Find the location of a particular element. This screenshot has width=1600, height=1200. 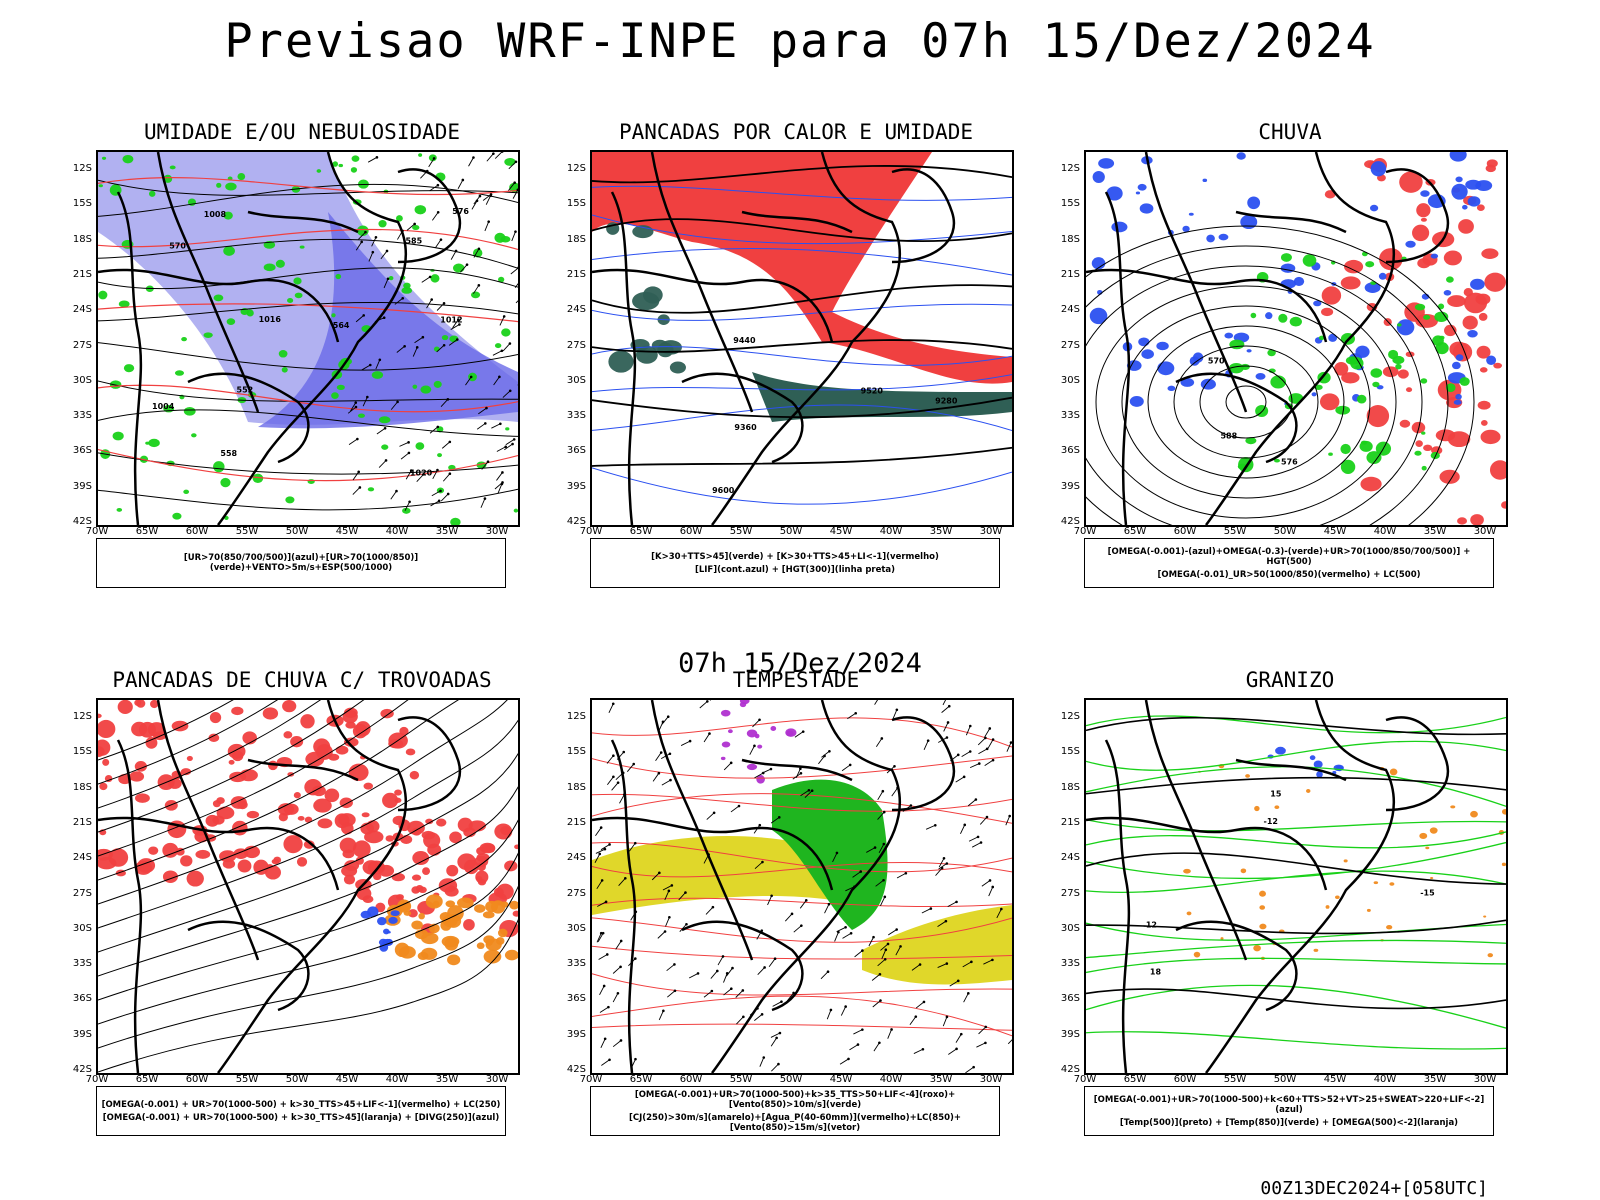

lat-tick-label: 12S is located at coordinates (1070, 168).